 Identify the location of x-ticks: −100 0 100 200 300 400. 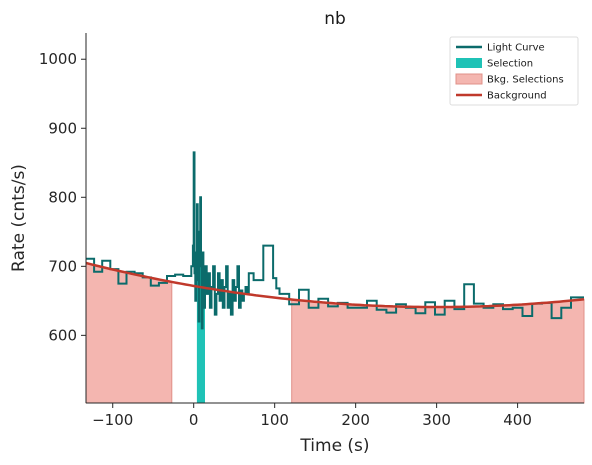
(312, 416).